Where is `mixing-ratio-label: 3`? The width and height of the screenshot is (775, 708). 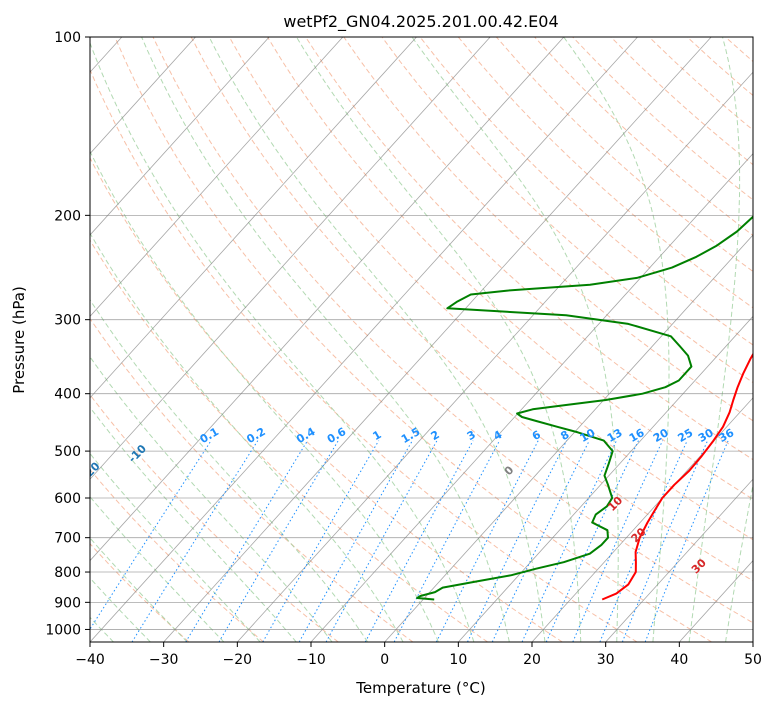
mixing-ratio-label: 3 is located at coordinates (471, 435).